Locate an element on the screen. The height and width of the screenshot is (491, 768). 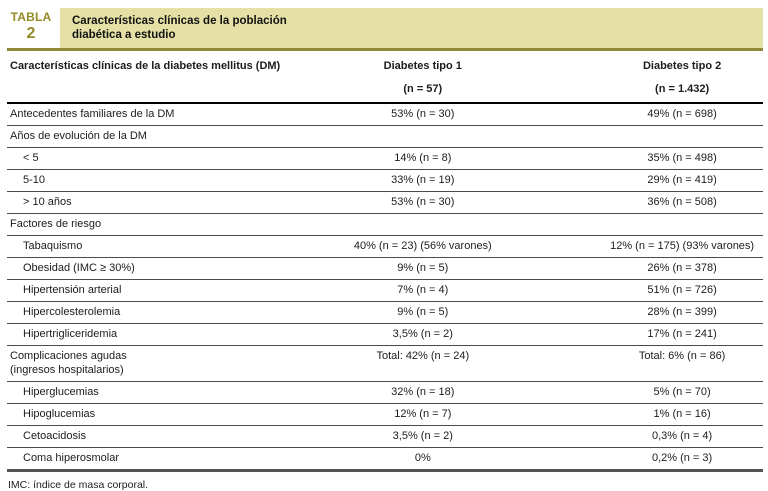
tipo2-name: Diabetes tipo 2 is located at coordinates (682, 66).